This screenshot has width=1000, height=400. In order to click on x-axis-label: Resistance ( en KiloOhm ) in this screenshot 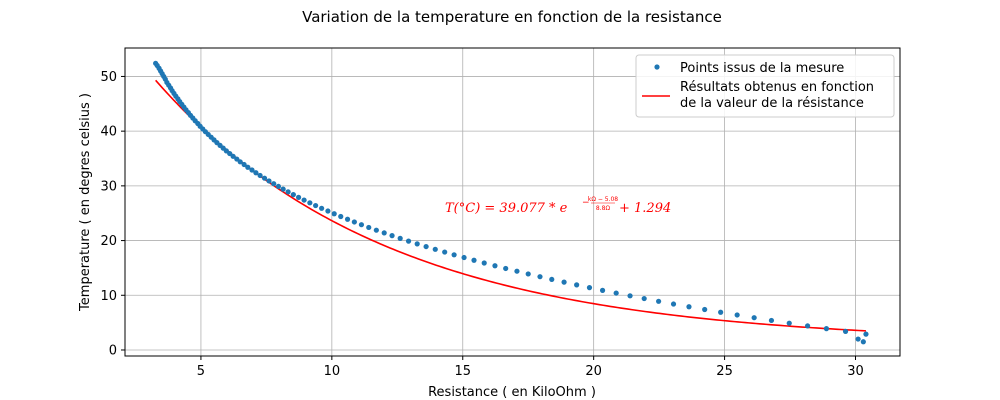, I will do `click(512, 392)`.